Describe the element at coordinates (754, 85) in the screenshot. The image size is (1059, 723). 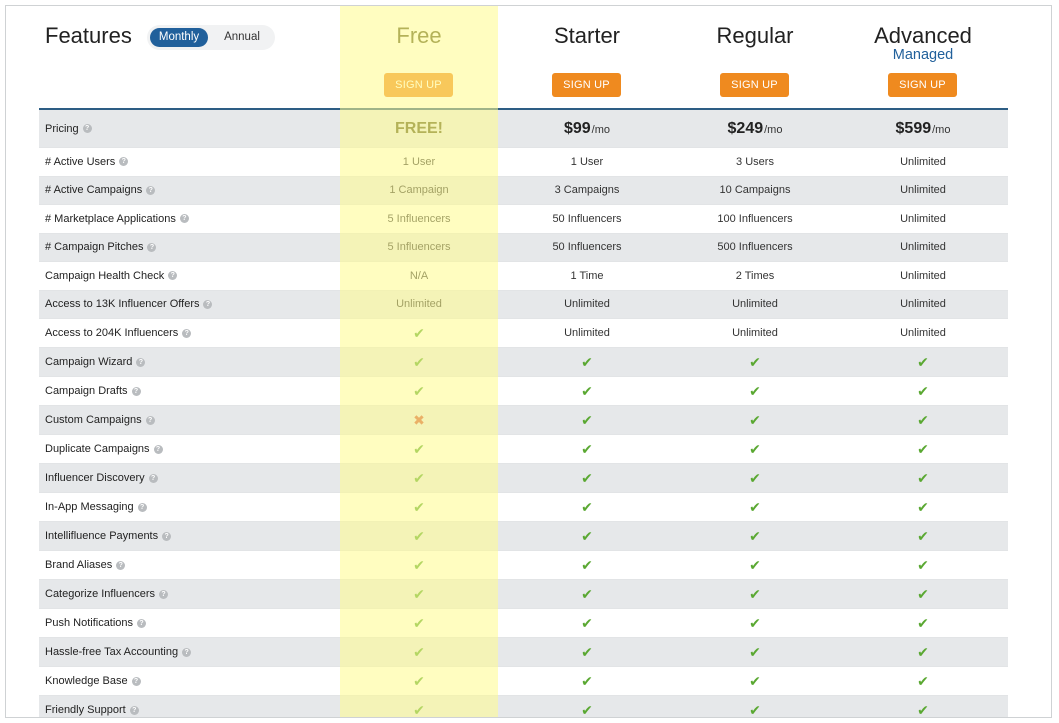
I see `signup-button-regular: SIGN UP` at that location.